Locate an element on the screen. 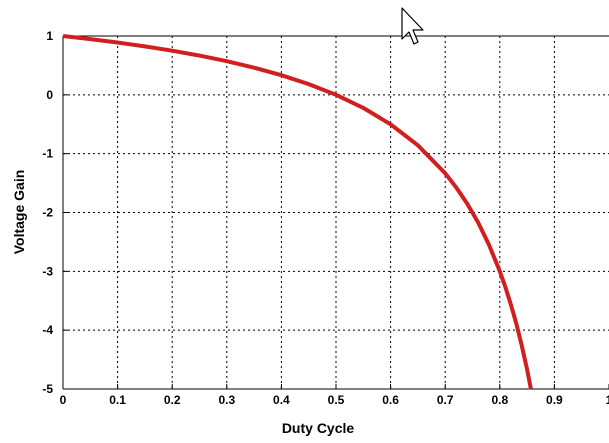 This screenshot has height=443, width=609. x-tick-label: 0.9 is located at coordinates (554, 400).